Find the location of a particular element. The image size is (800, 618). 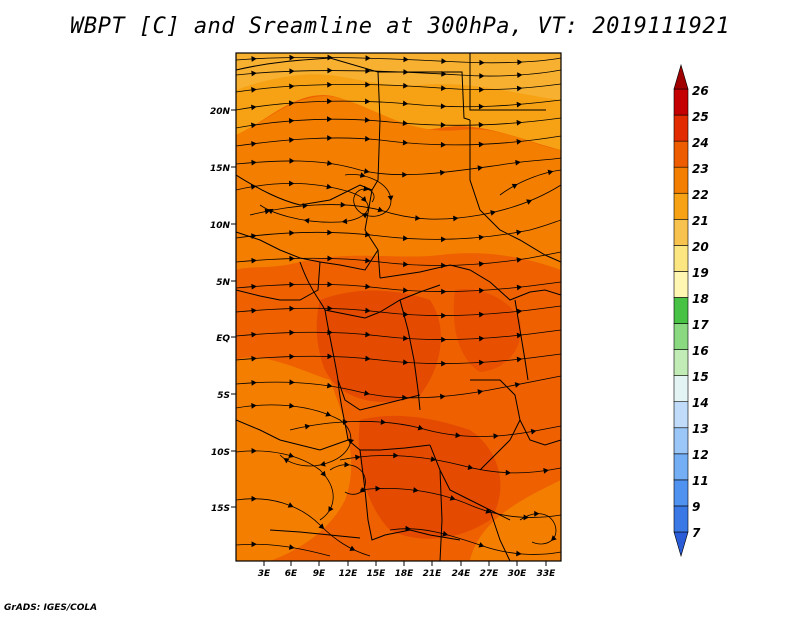

lon-tick-label: 18E is located at coordinates (405, 574).